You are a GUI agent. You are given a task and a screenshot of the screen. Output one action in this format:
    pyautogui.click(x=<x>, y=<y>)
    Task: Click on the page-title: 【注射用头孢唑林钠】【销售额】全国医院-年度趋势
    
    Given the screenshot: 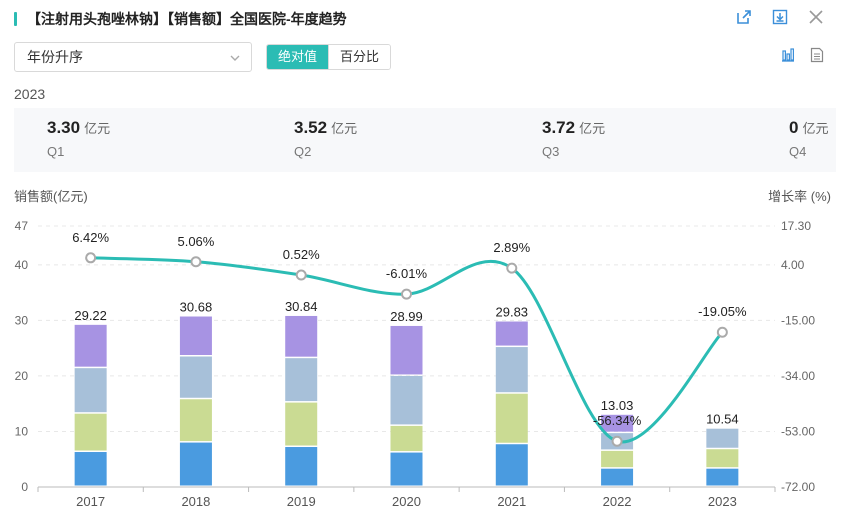 What is the action you would take?
    pyautogui.click(x=187, y=19)
    